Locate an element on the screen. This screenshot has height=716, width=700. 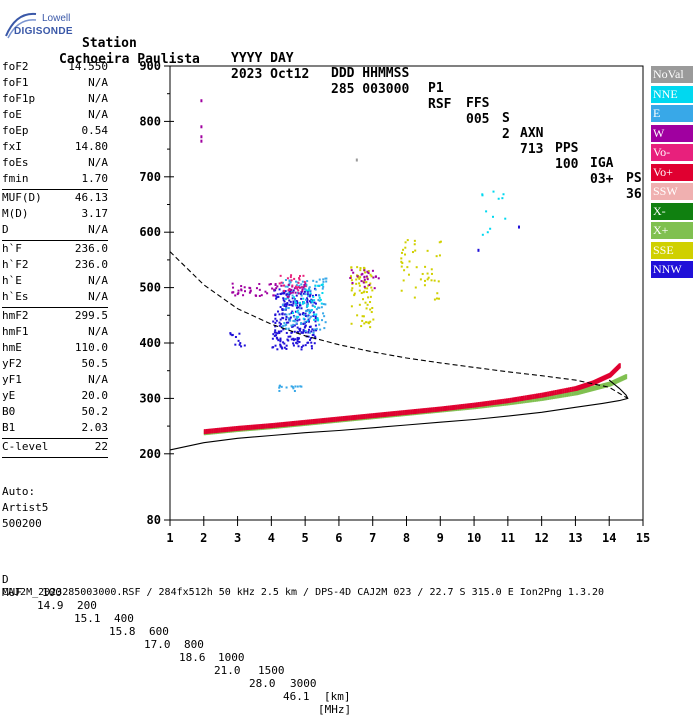
param-row: B0 50.2 is located at coordinates (55, 413).